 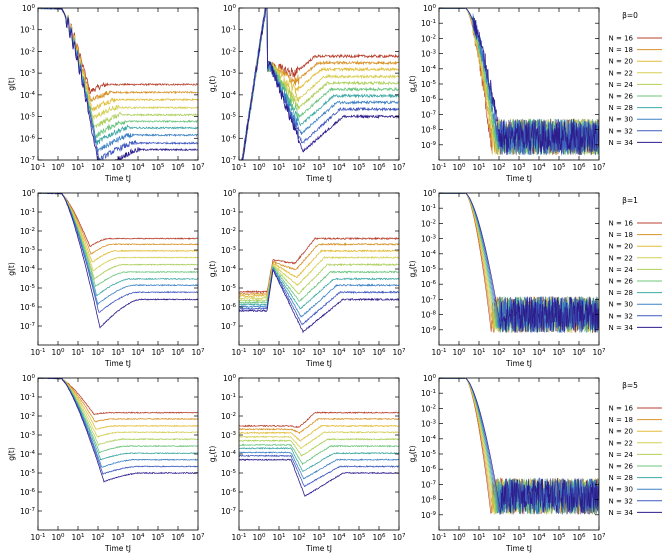 I want to click on series-line-N22, so click(x=319, y=440).